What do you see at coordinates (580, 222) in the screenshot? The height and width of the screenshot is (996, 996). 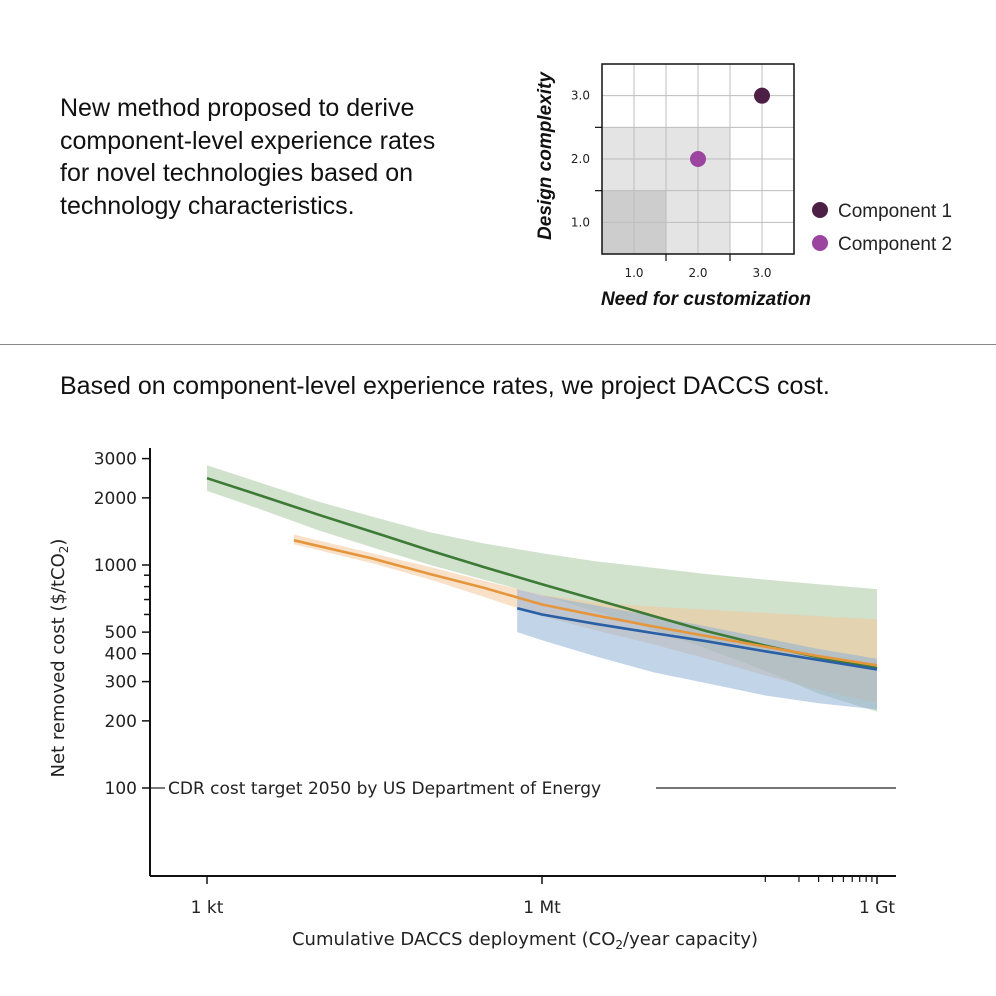 I see `mini-y-tick-label: 1.0` at bounding box center [580, 222].